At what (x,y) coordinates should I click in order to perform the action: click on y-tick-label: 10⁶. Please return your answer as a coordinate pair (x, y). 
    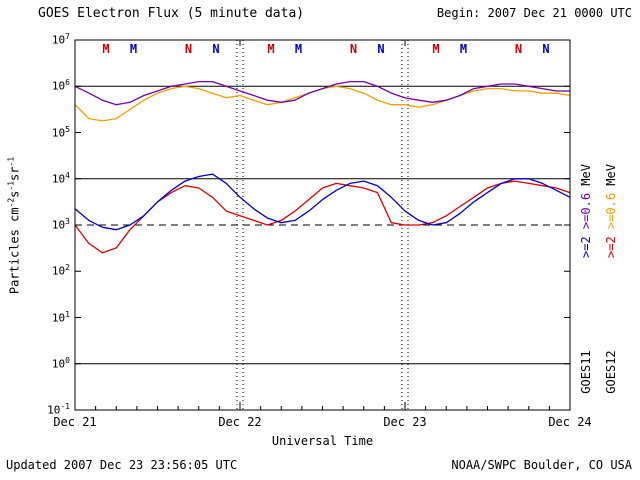
    Looking at the image, I should click on (60, 85).